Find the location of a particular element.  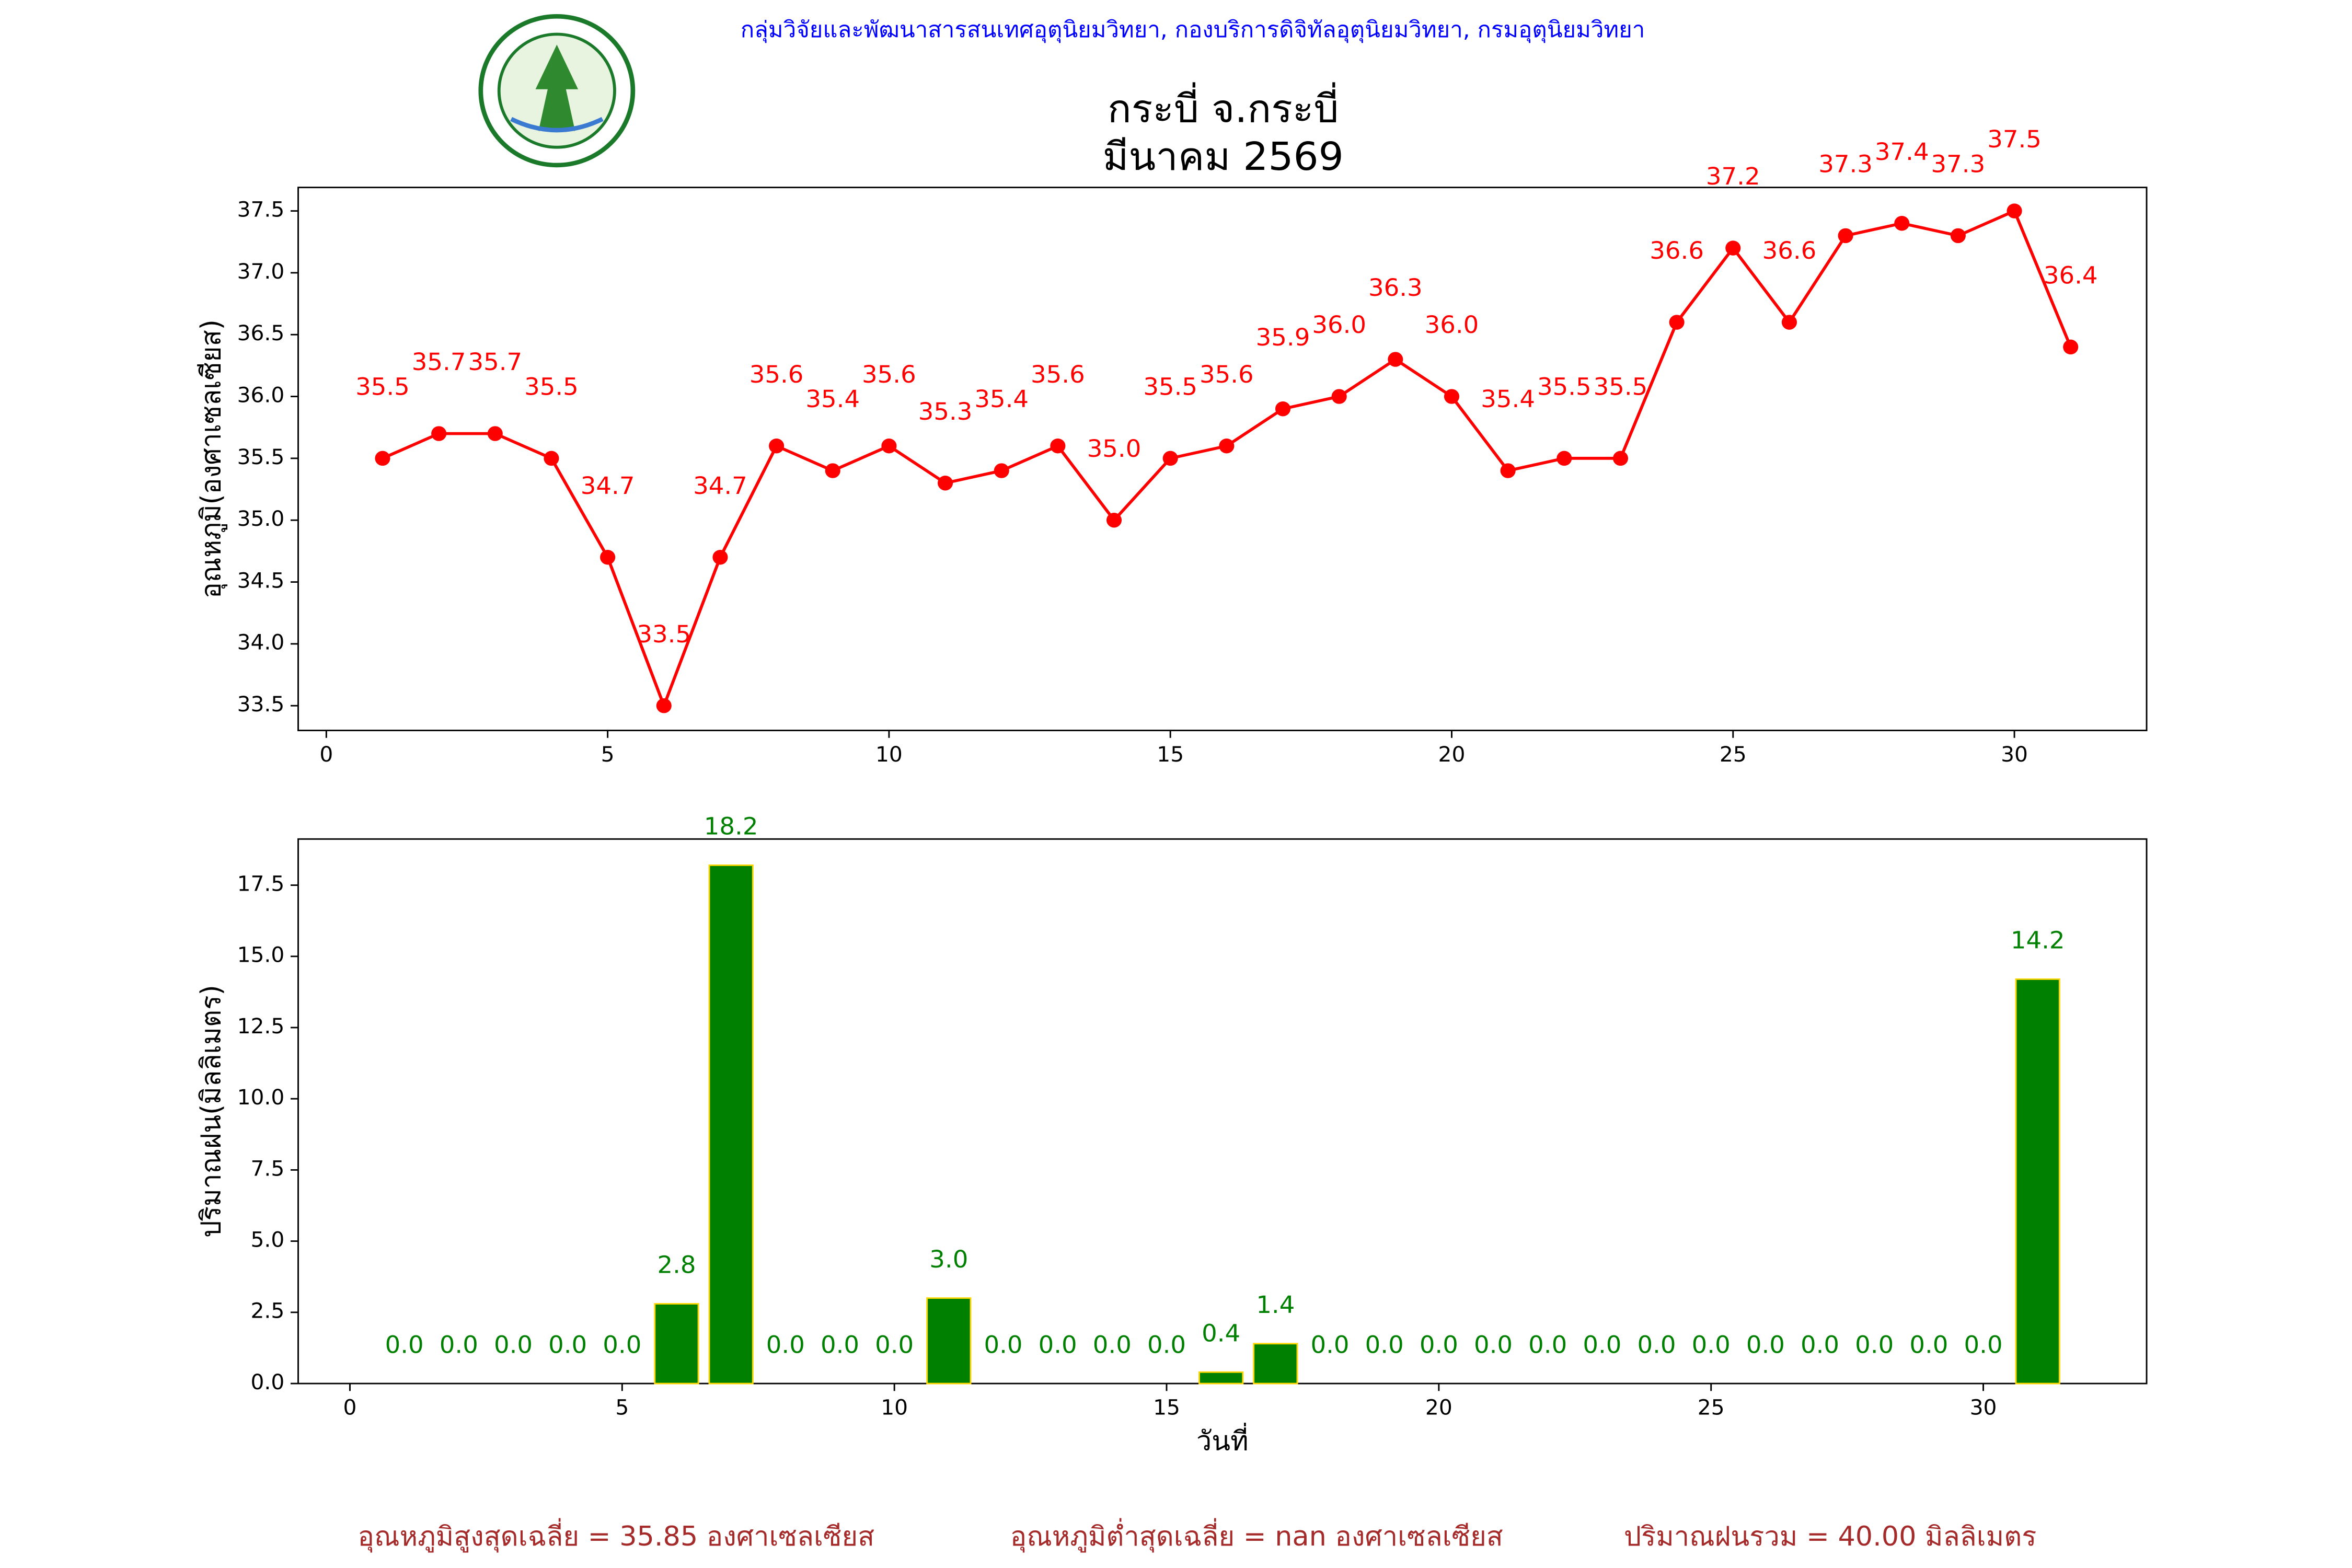

chart-subtitle: มีนาคม 2569 is located at coordinates (1223, 156).